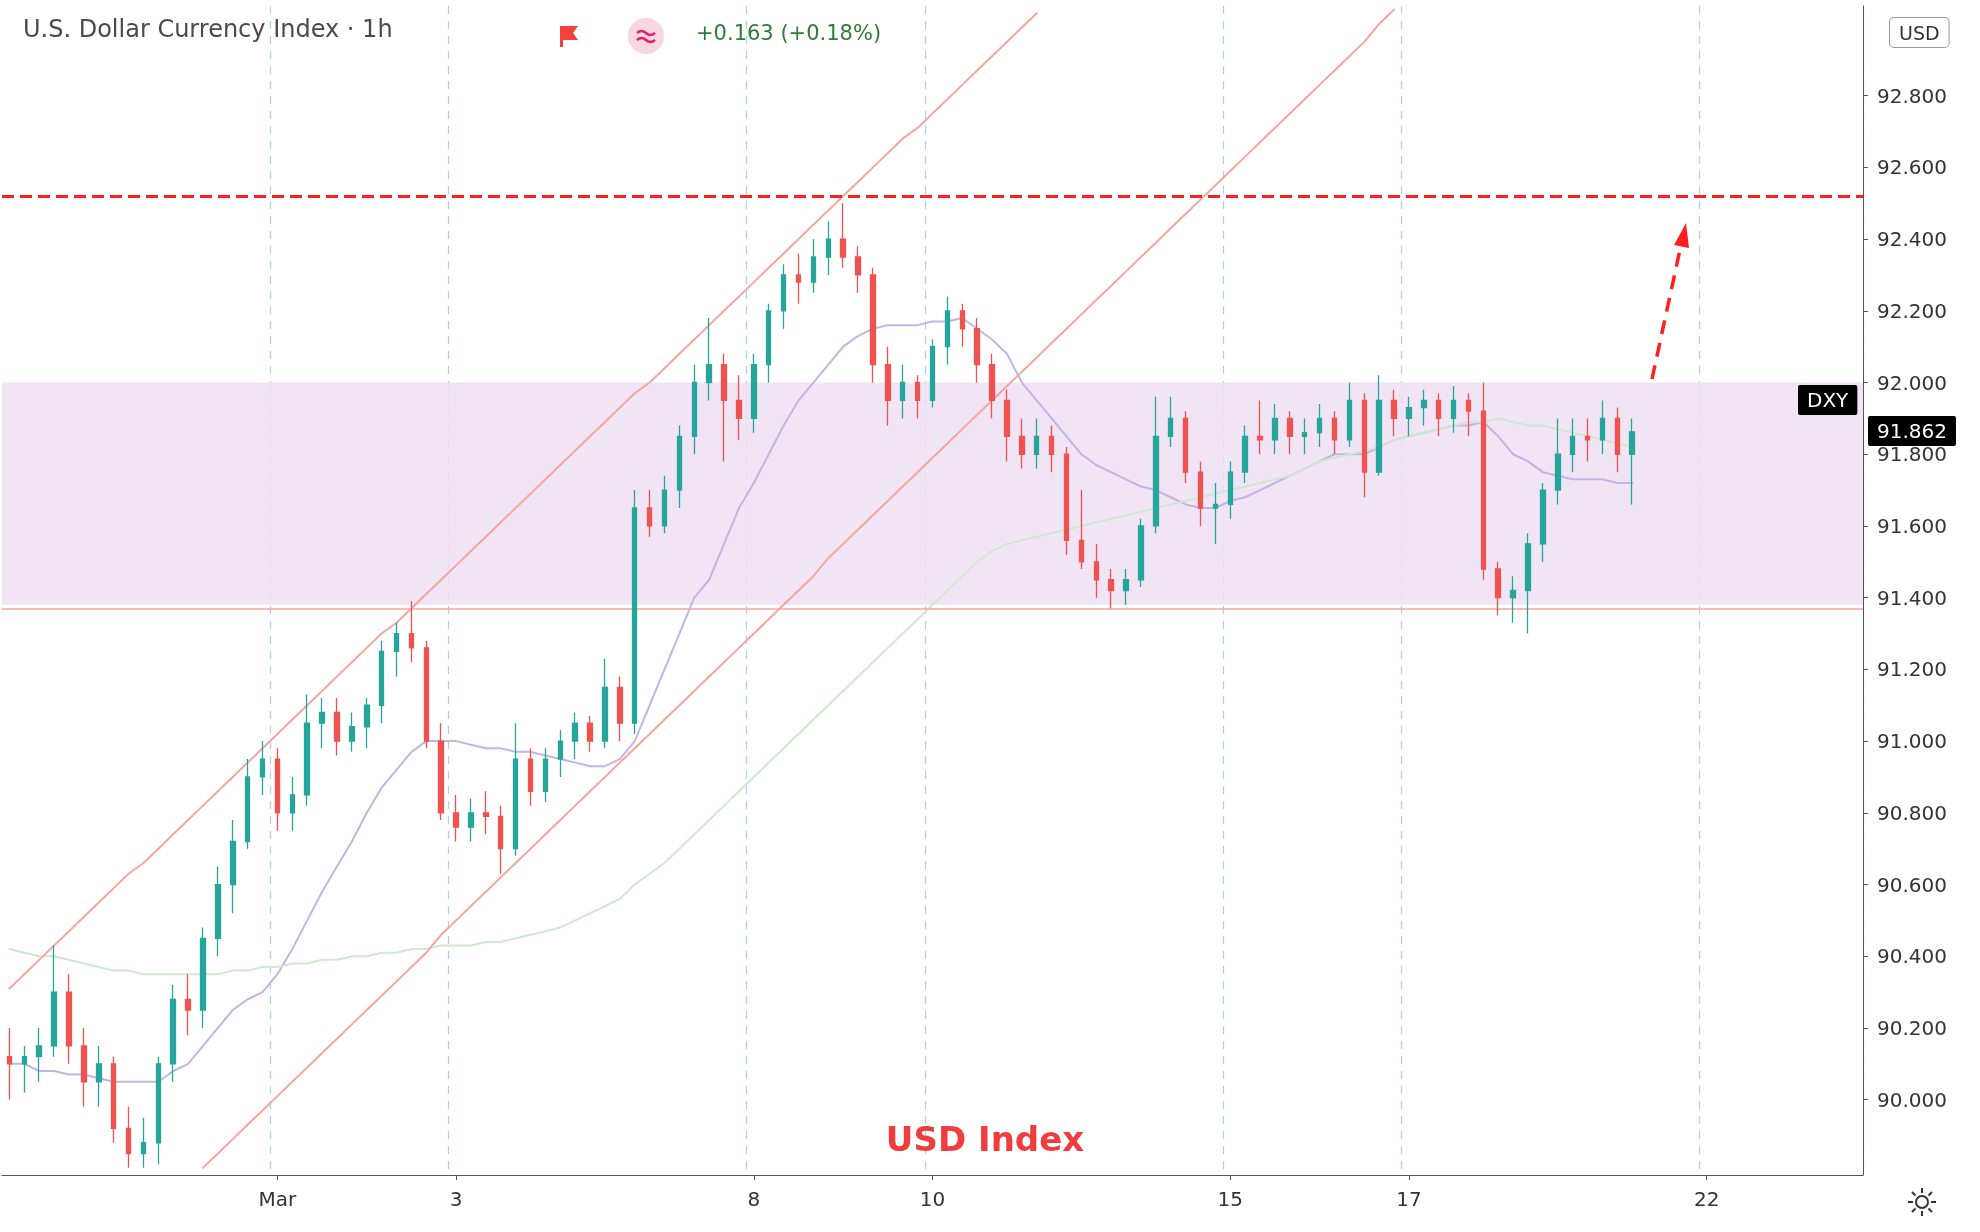 This screenshot has height=1232, width=1980. What do you see at coordinates (1912, 956) in the screenshot?
I see `y-tick-label: 90.400` at bounding box center [1912, 956].